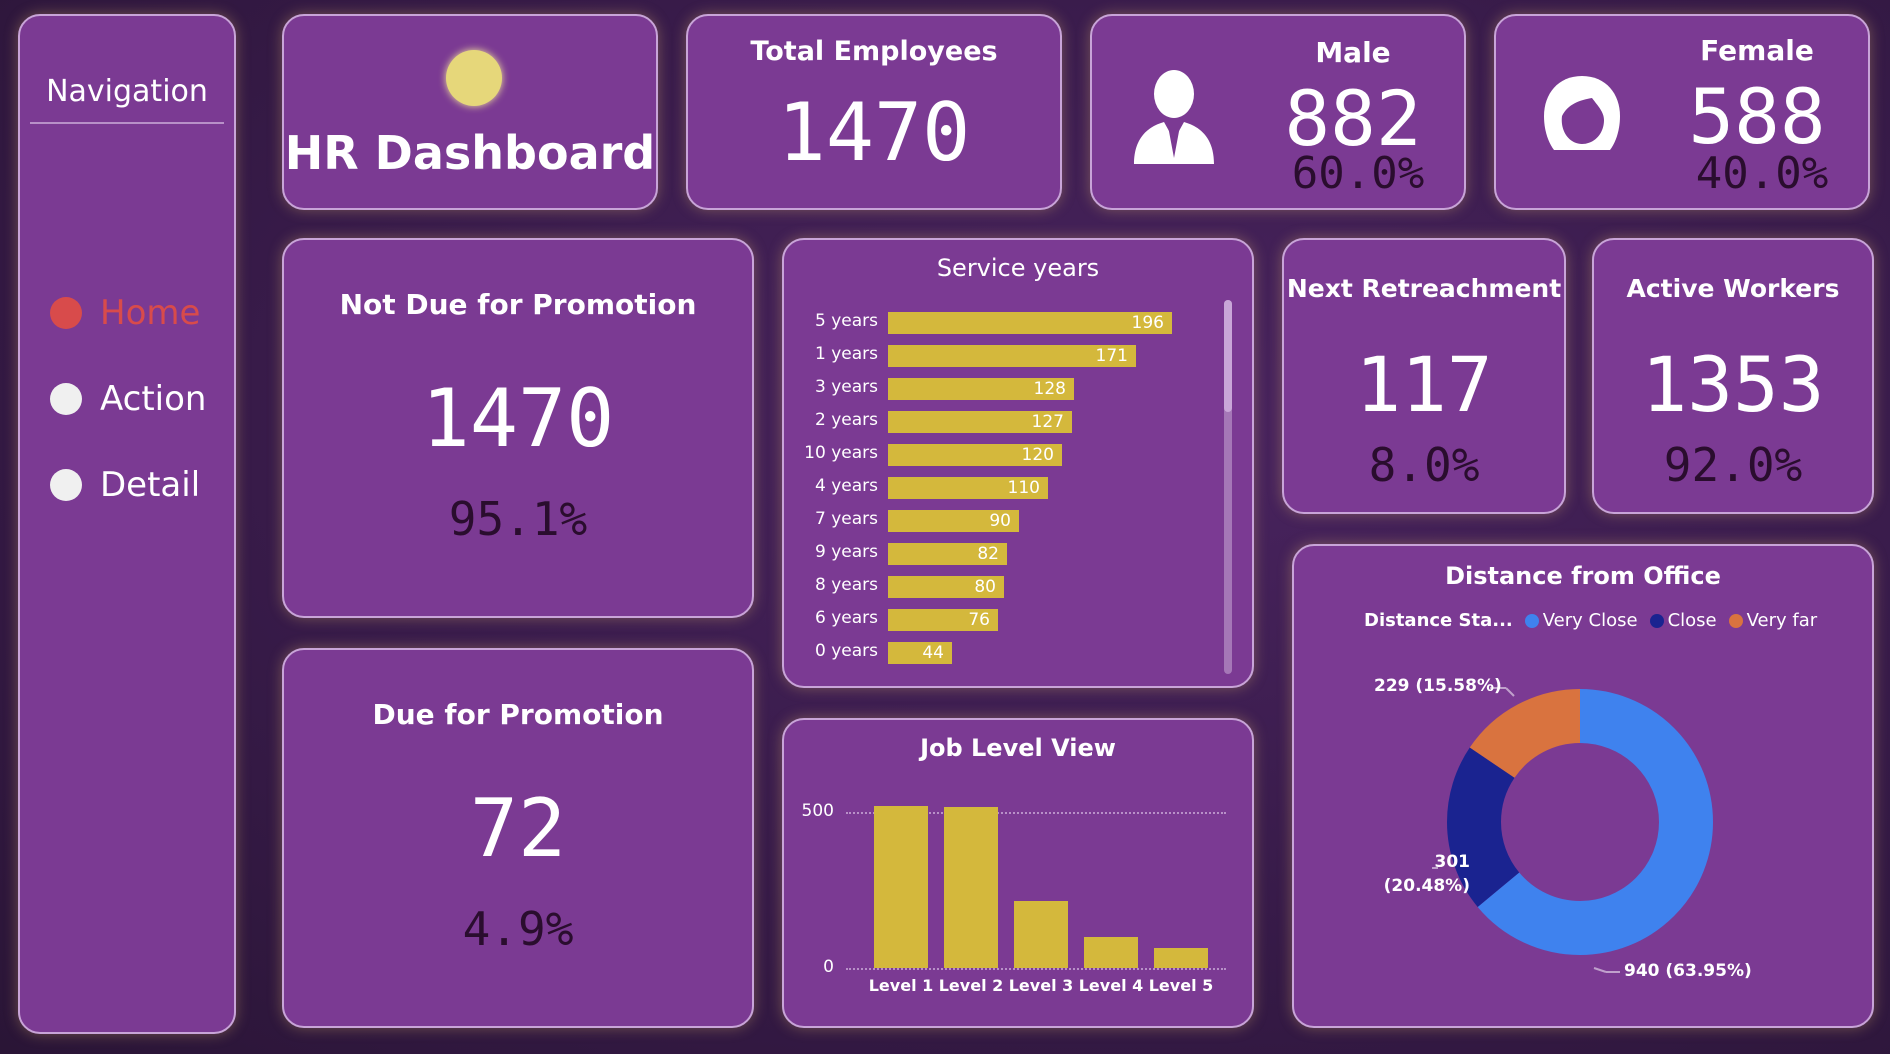 The image size is (1890, 1054). I want to click on male-title: Male, so click(1353, 52).